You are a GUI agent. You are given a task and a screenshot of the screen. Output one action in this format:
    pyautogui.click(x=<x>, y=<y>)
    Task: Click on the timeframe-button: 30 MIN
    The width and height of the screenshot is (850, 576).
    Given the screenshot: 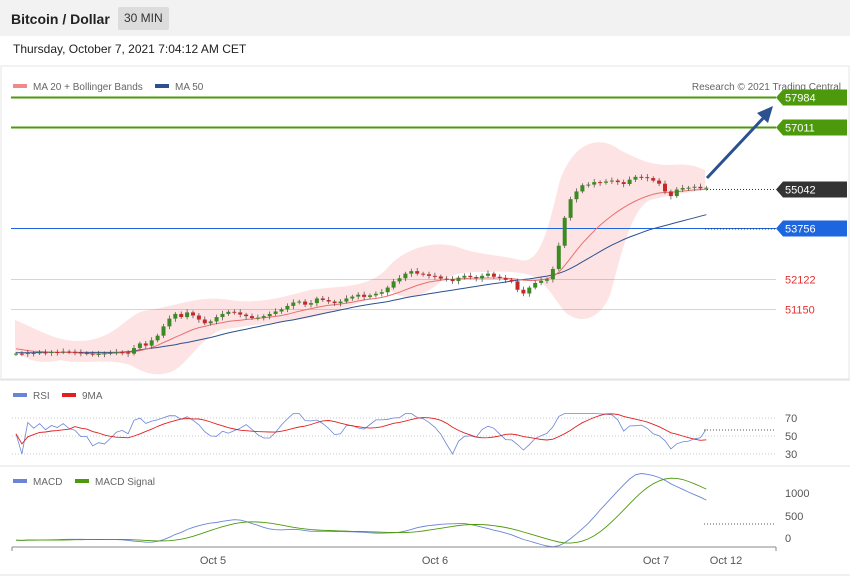 What is the action you would take?
    pyautogui.click(x=143, y=18)
    